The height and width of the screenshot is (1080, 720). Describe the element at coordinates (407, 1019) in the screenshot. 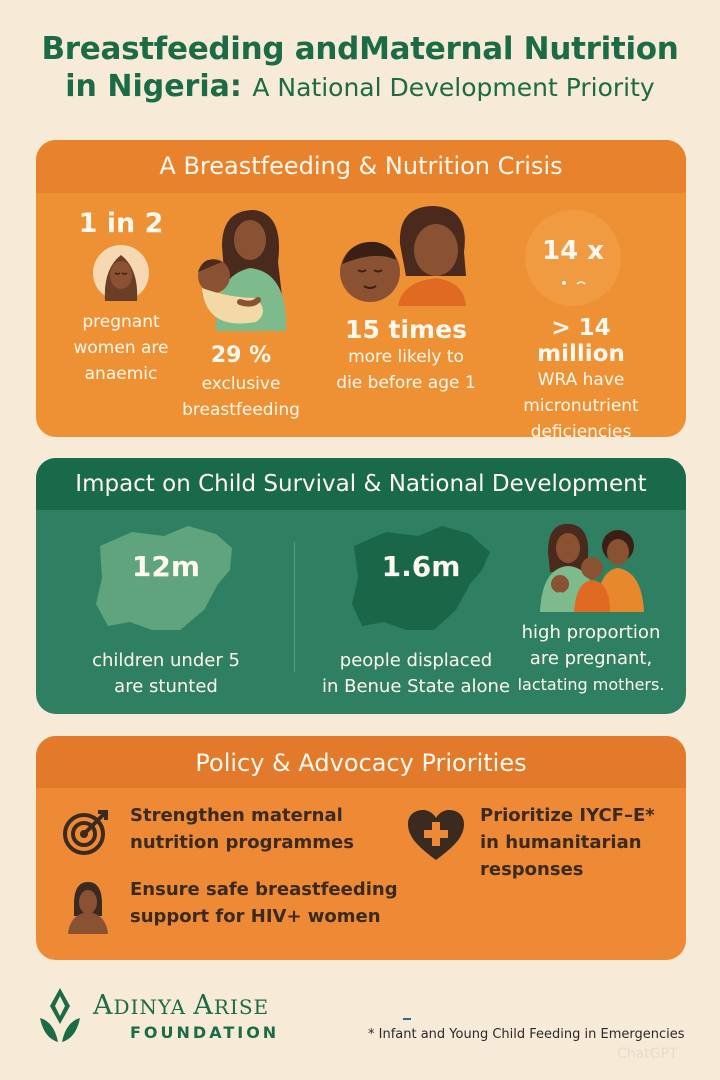

I see `footnote-mark` at that location.